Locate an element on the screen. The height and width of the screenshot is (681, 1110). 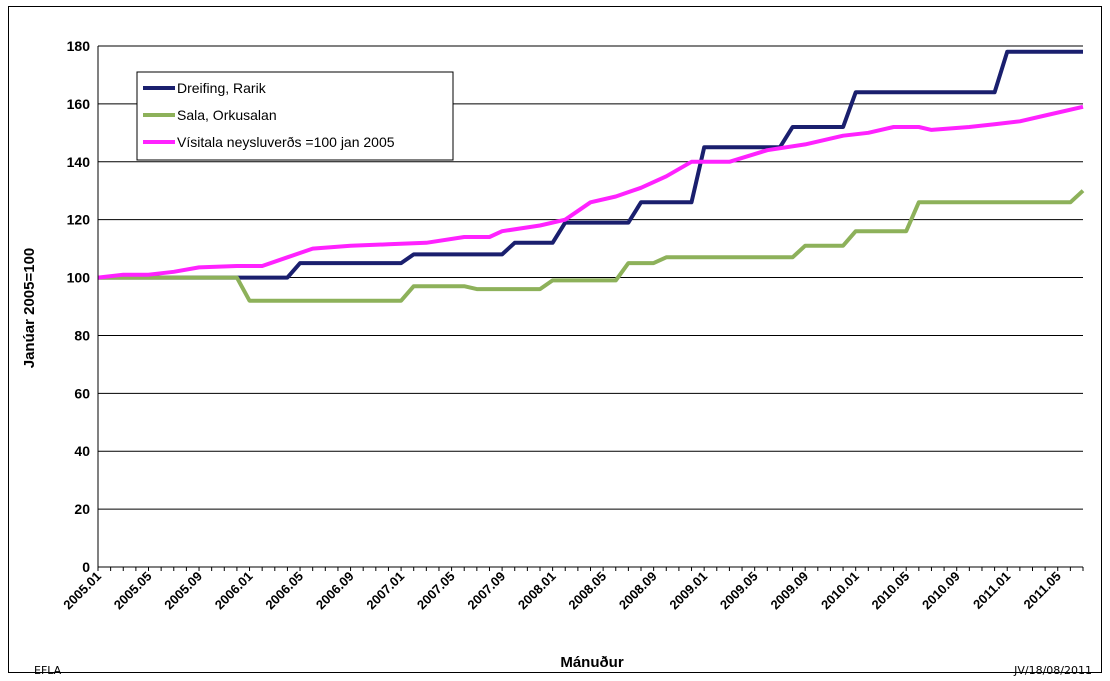
x-tick-label: 2006.01 is located at coordinates (234, 591).